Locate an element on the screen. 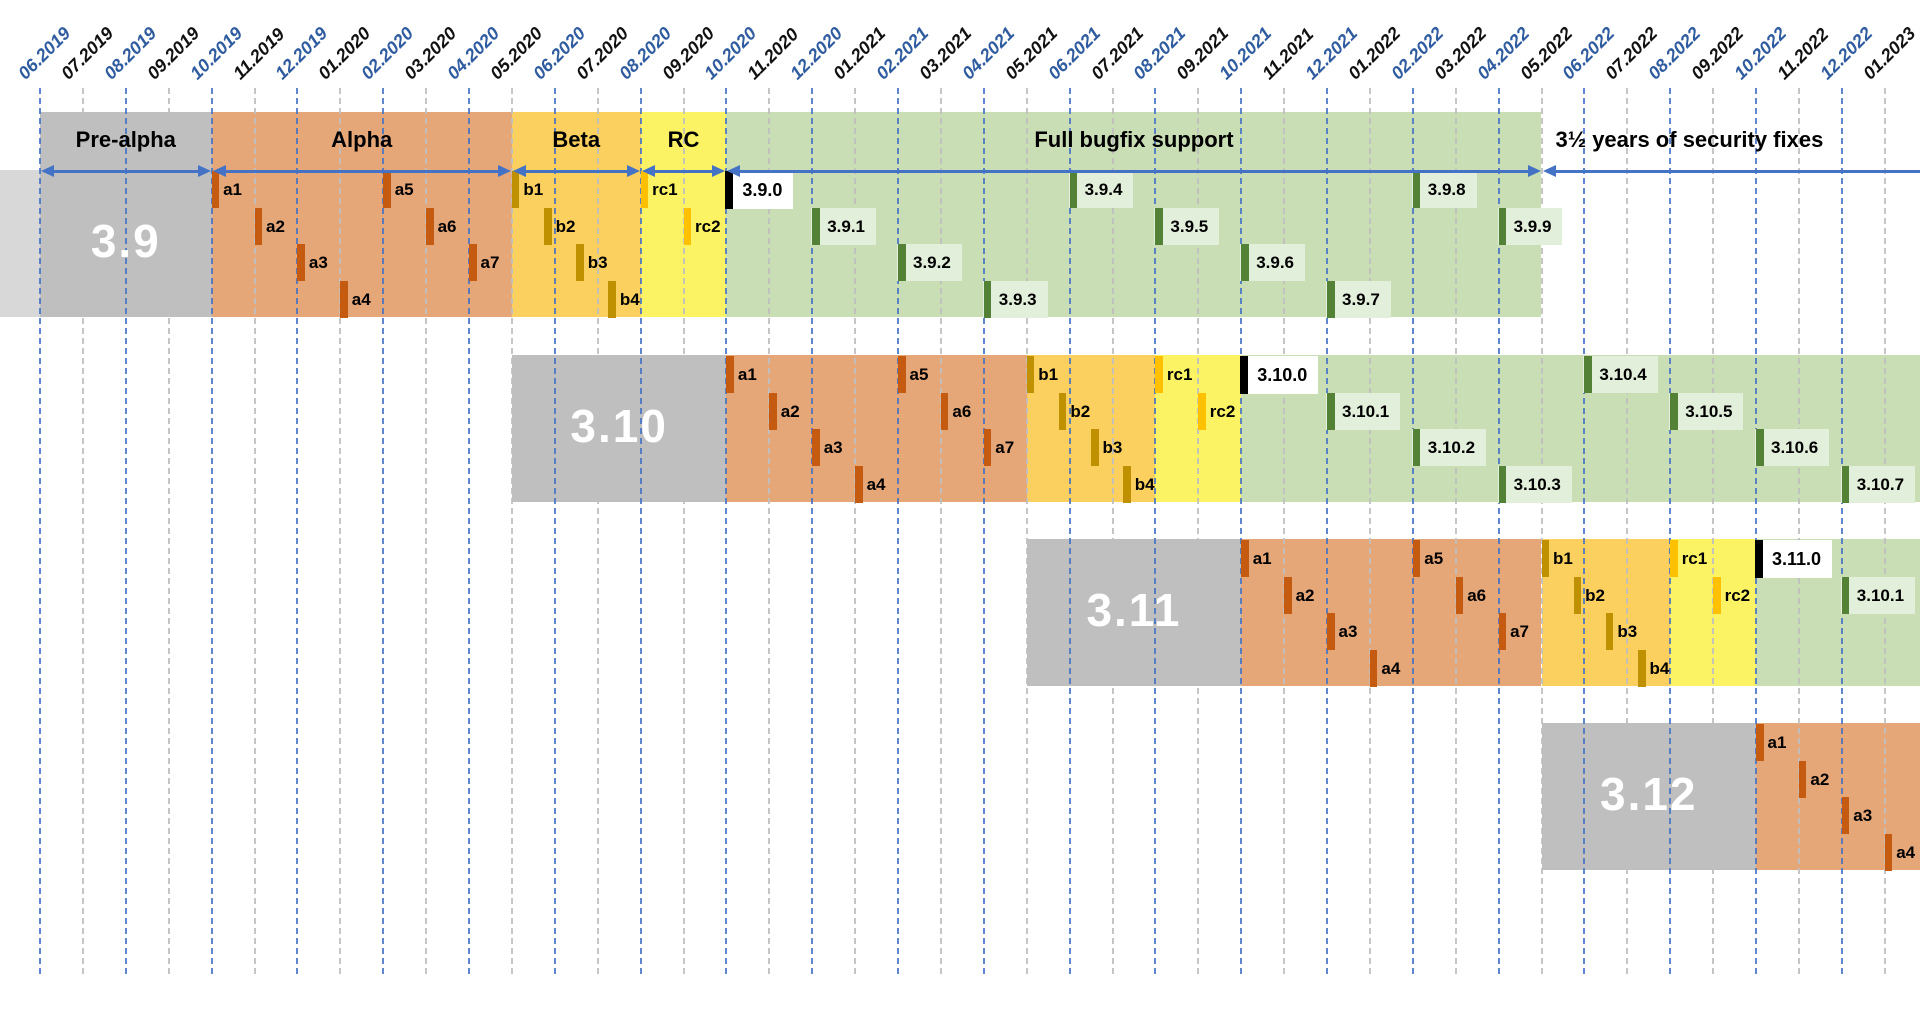  bugfix-label-box: 3.9.9 is located at coordinates (1530, 226).